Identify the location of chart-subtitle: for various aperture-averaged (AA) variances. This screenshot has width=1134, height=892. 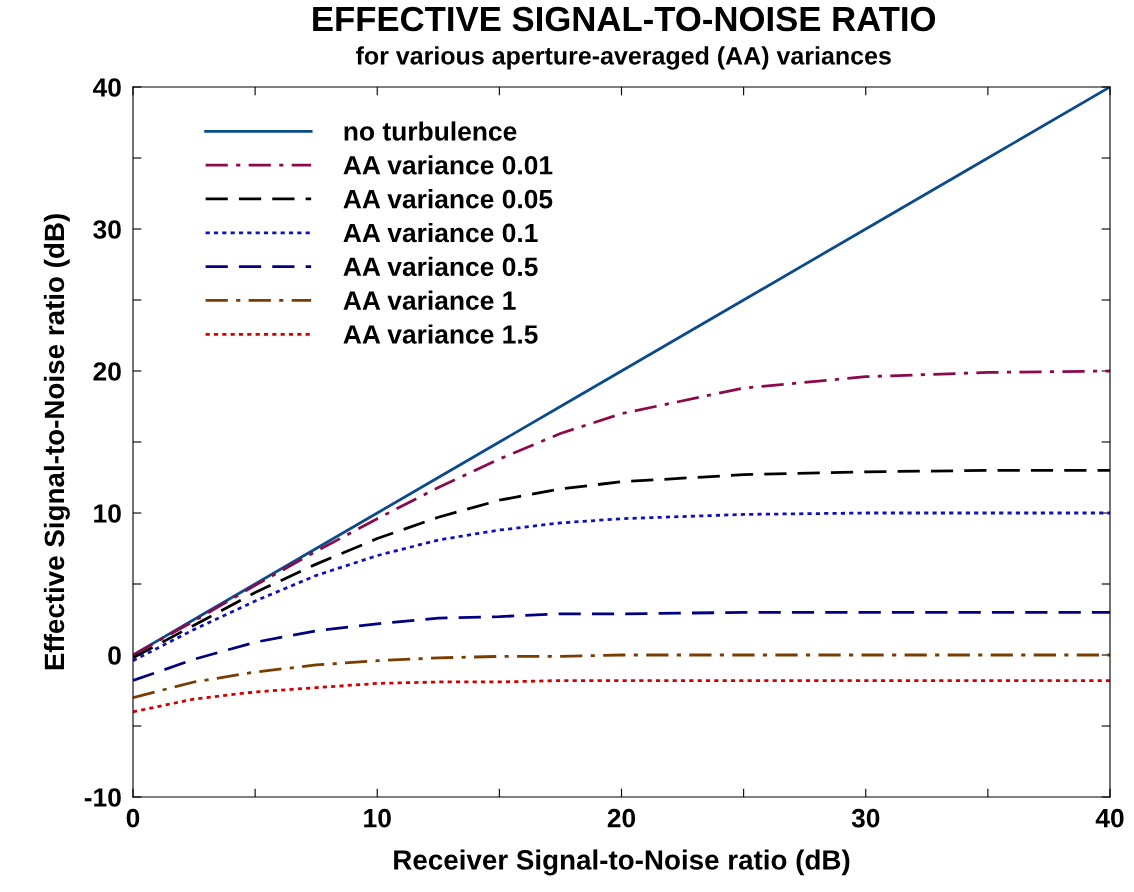
(623, 58).